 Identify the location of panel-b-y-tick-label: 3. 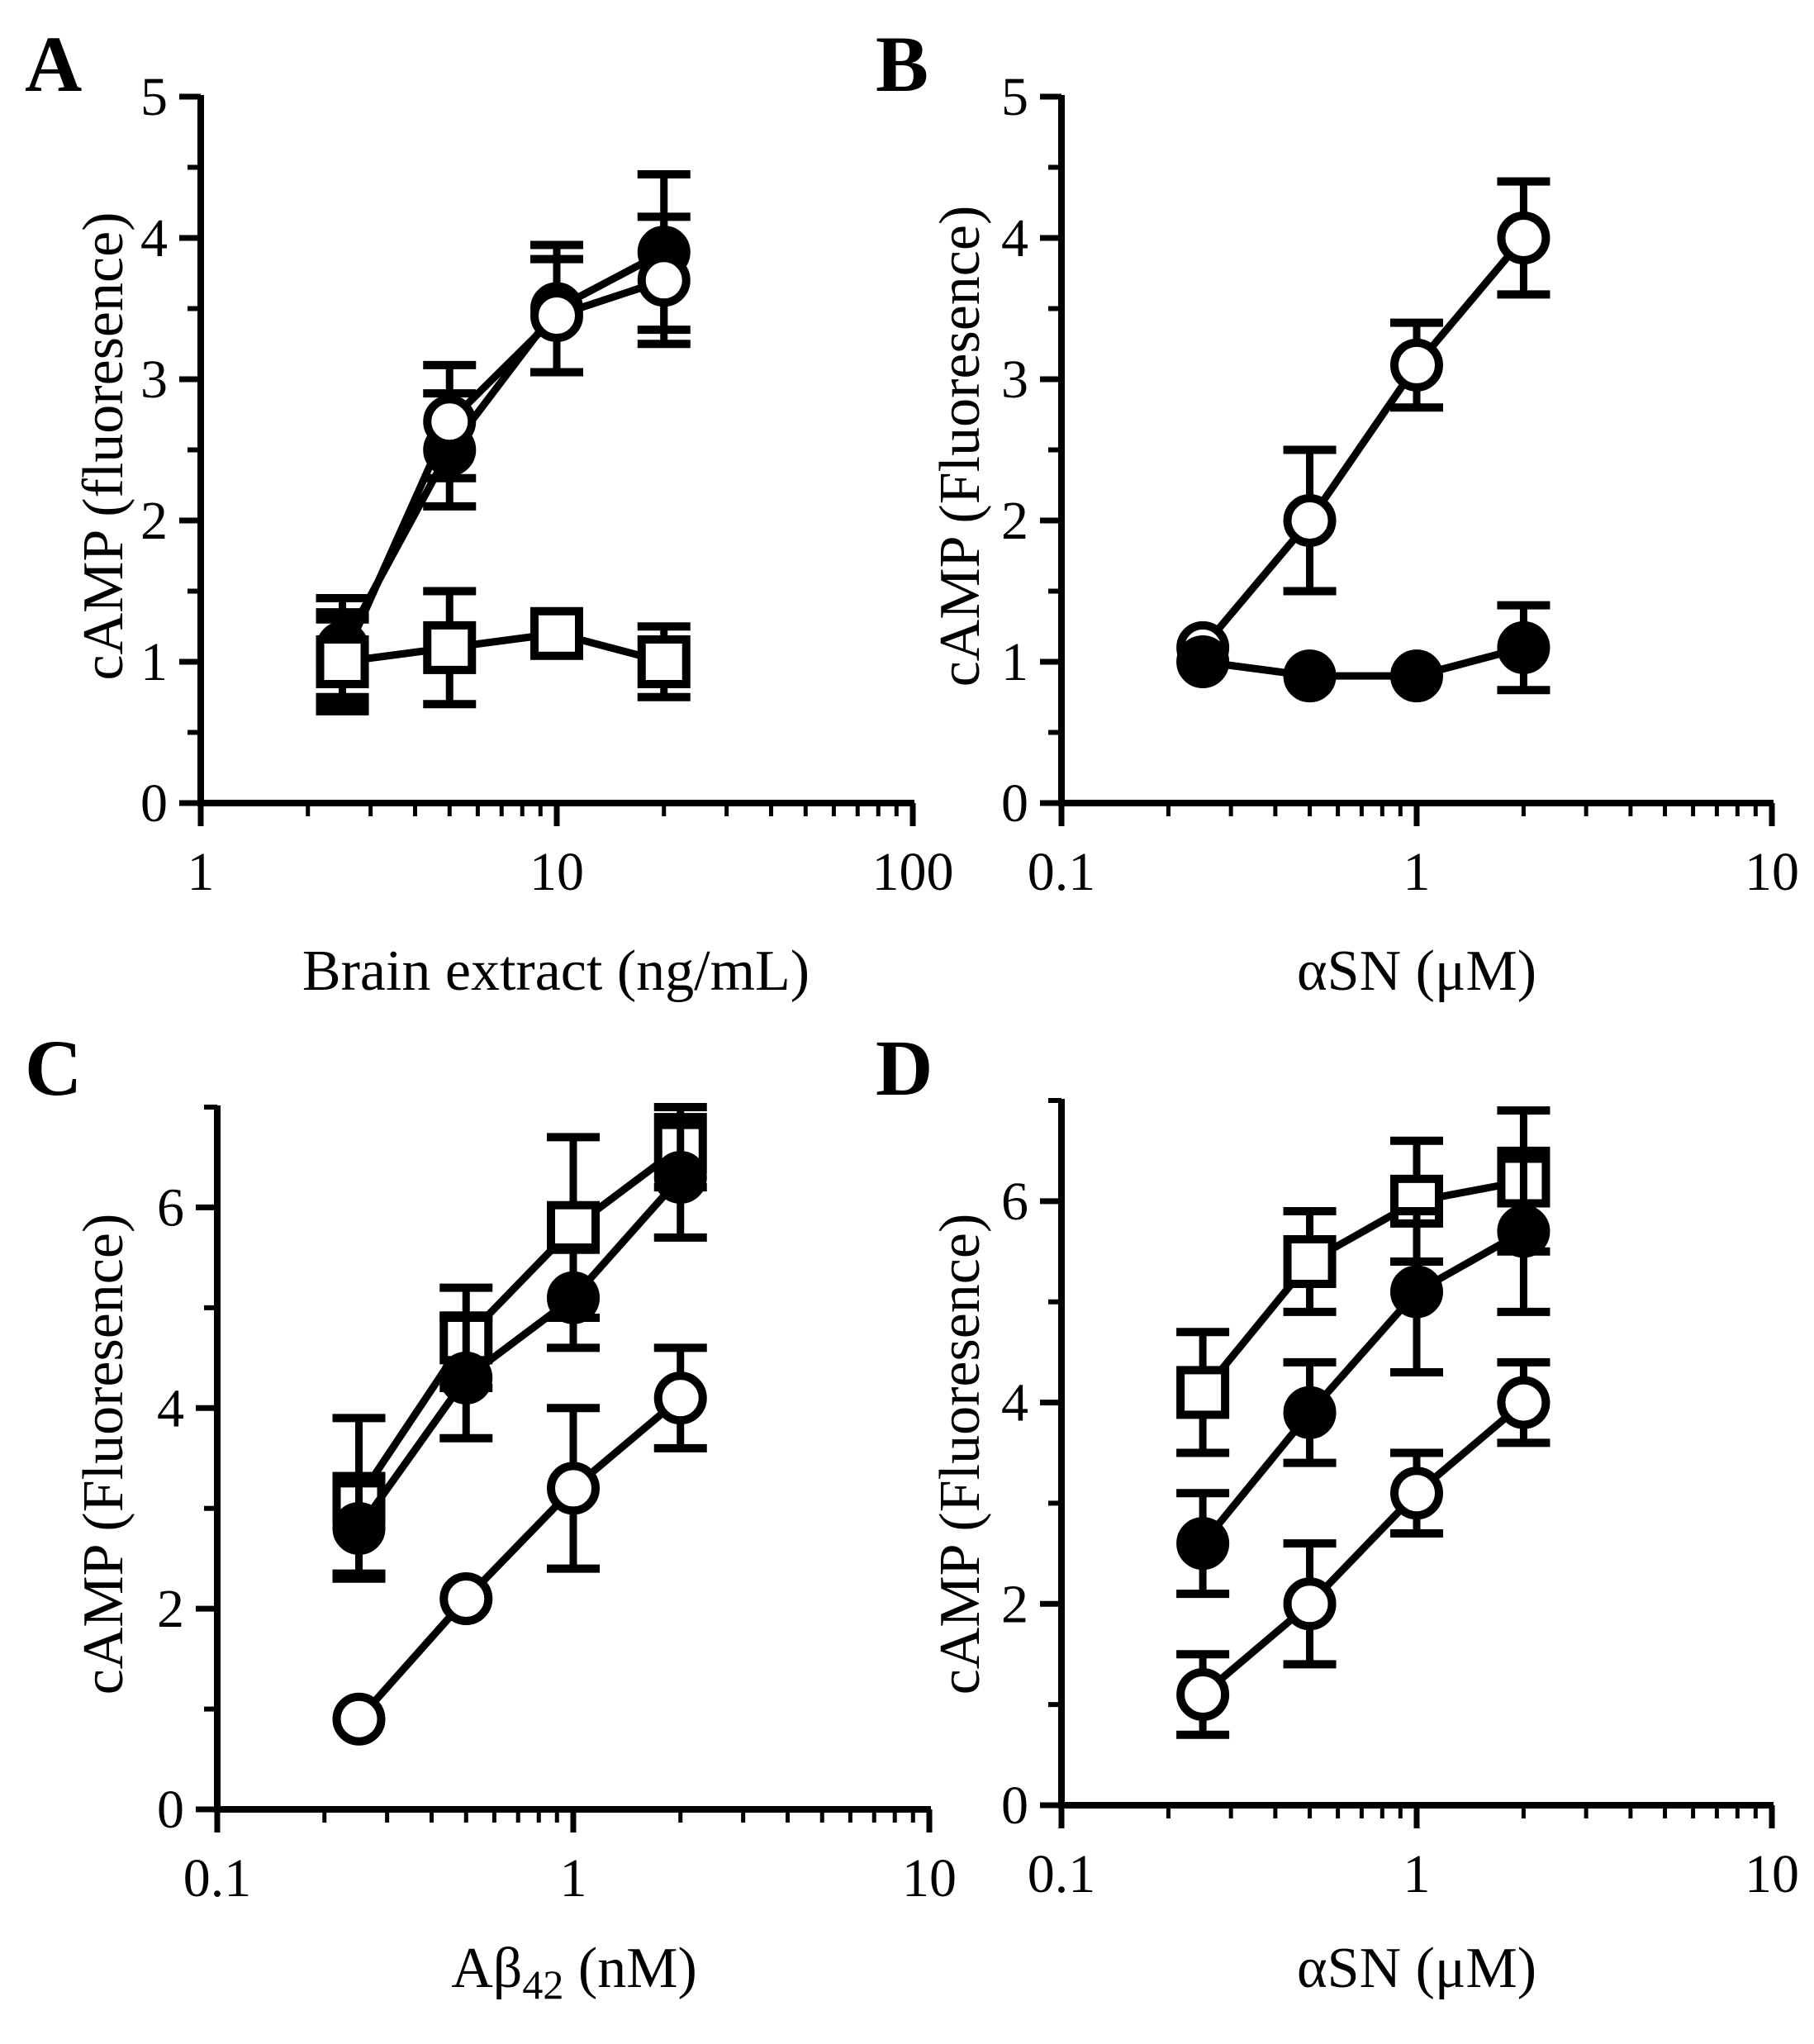
(1014, 379).